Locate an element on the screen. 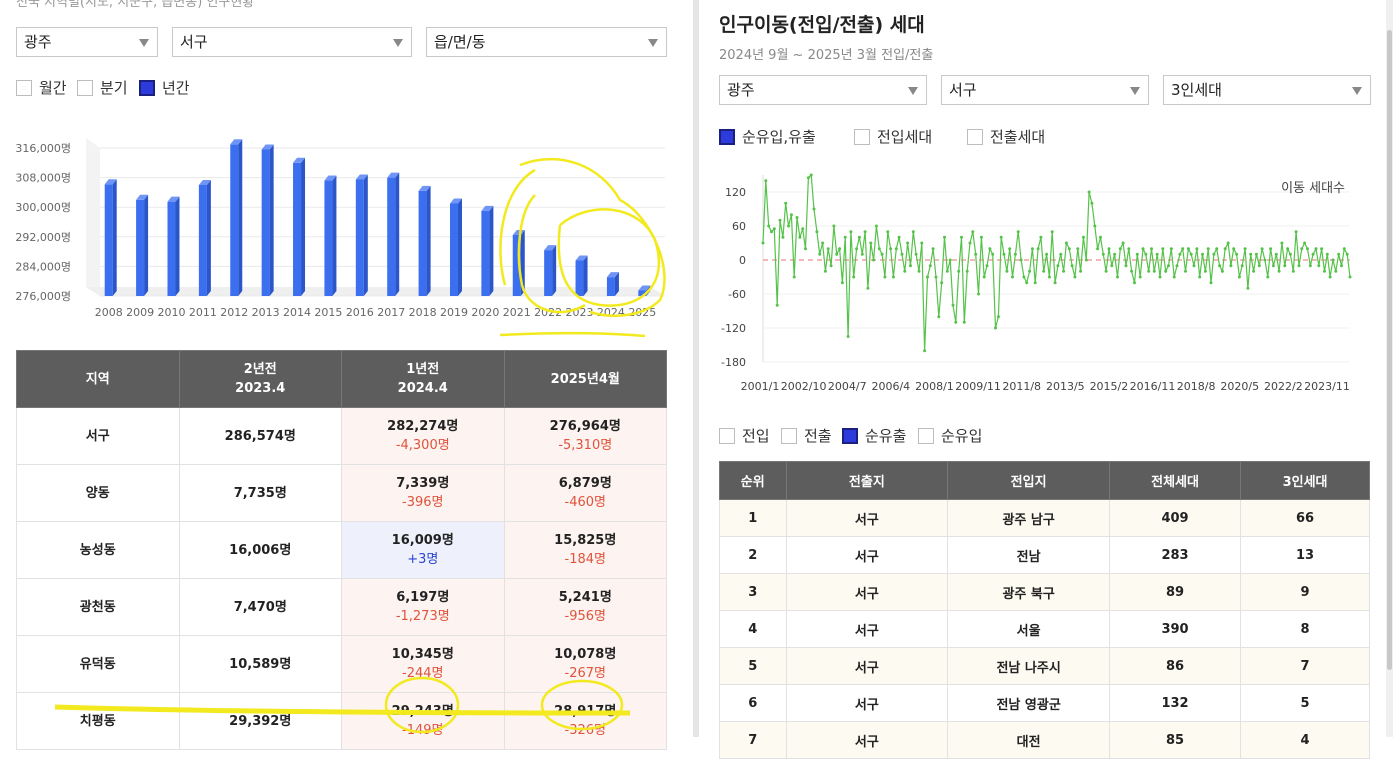  move-out-checkbox: 전출 is located at coordinates (806, 435).